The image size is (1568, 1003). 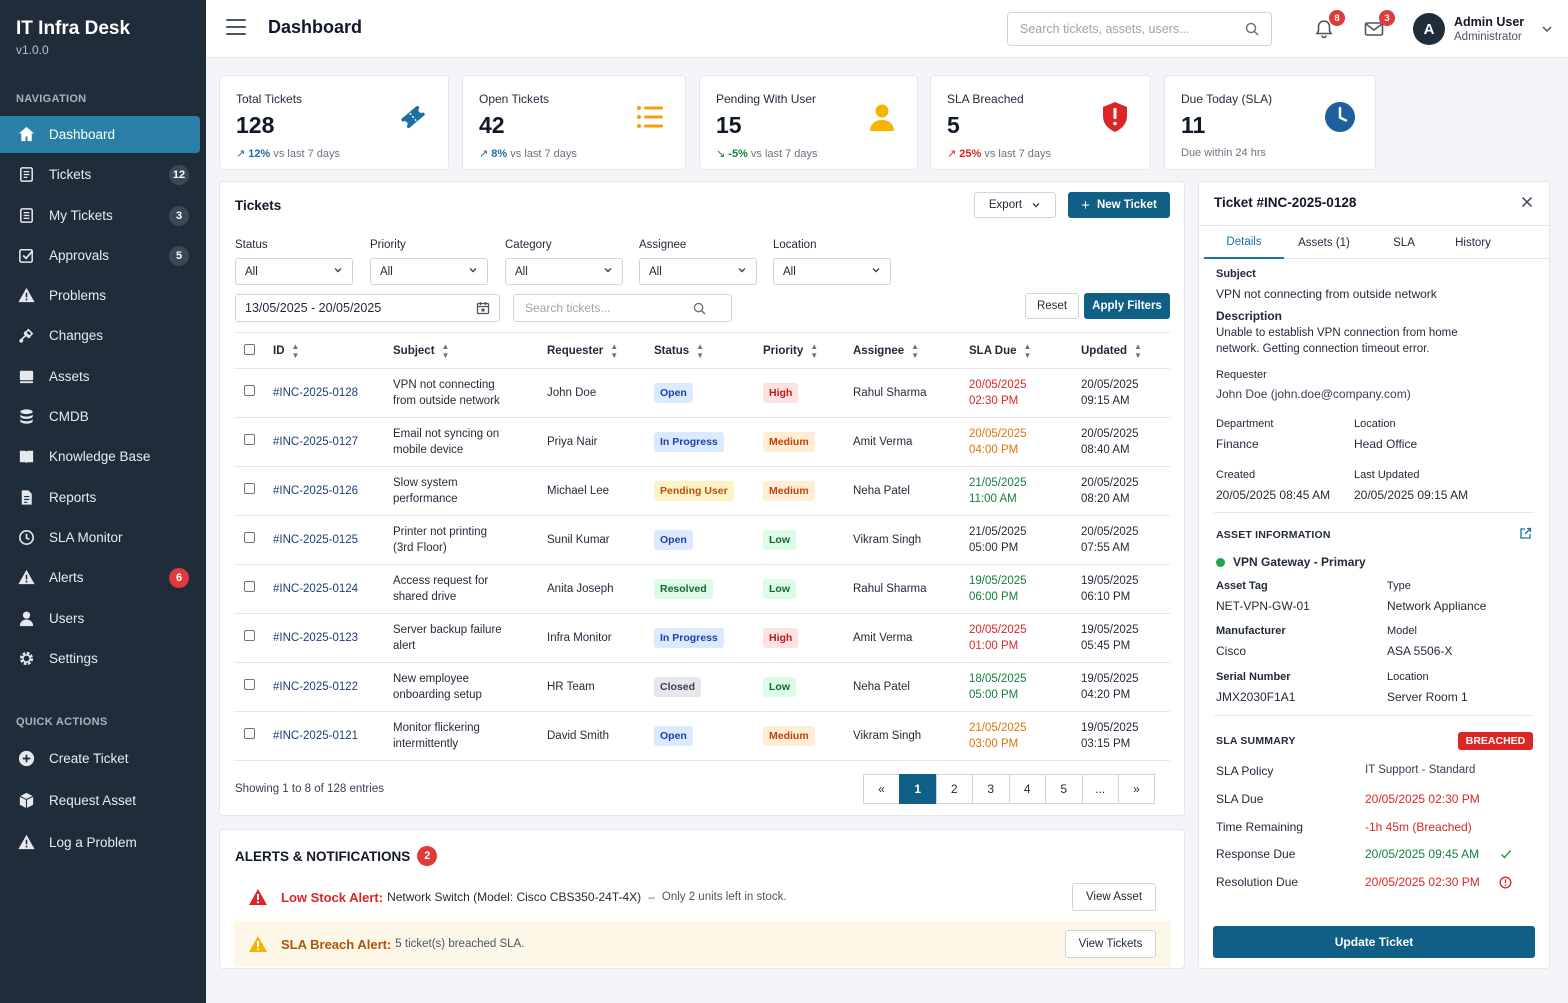 I want to click on column-header-requester: Requester ▲ ▼, so click(x=594, y=350).